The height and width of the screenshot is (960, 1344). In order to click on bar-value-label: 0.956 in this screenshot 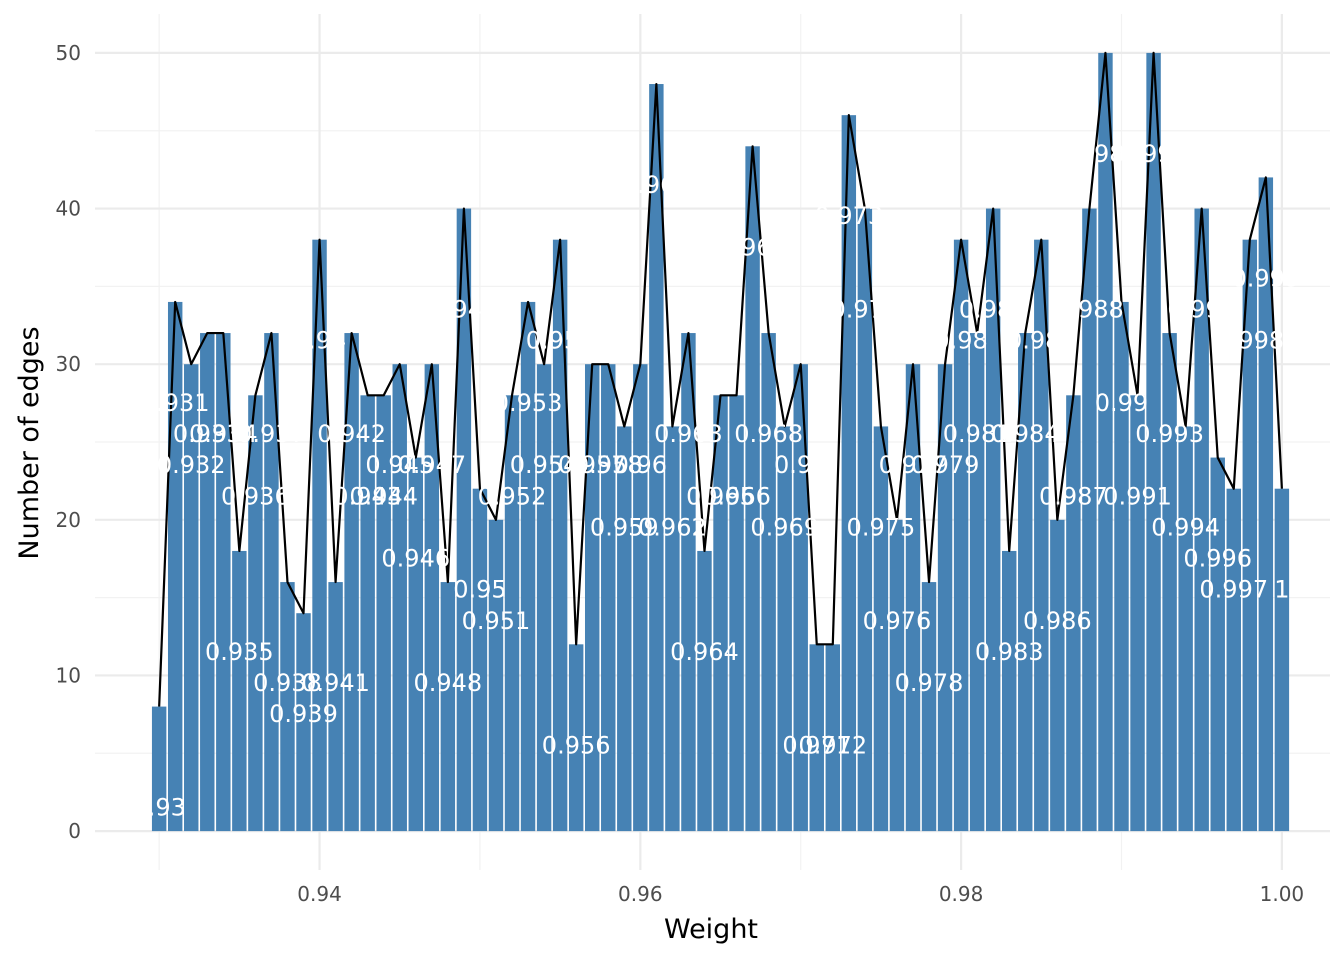, I will do `click(576, 745)`.